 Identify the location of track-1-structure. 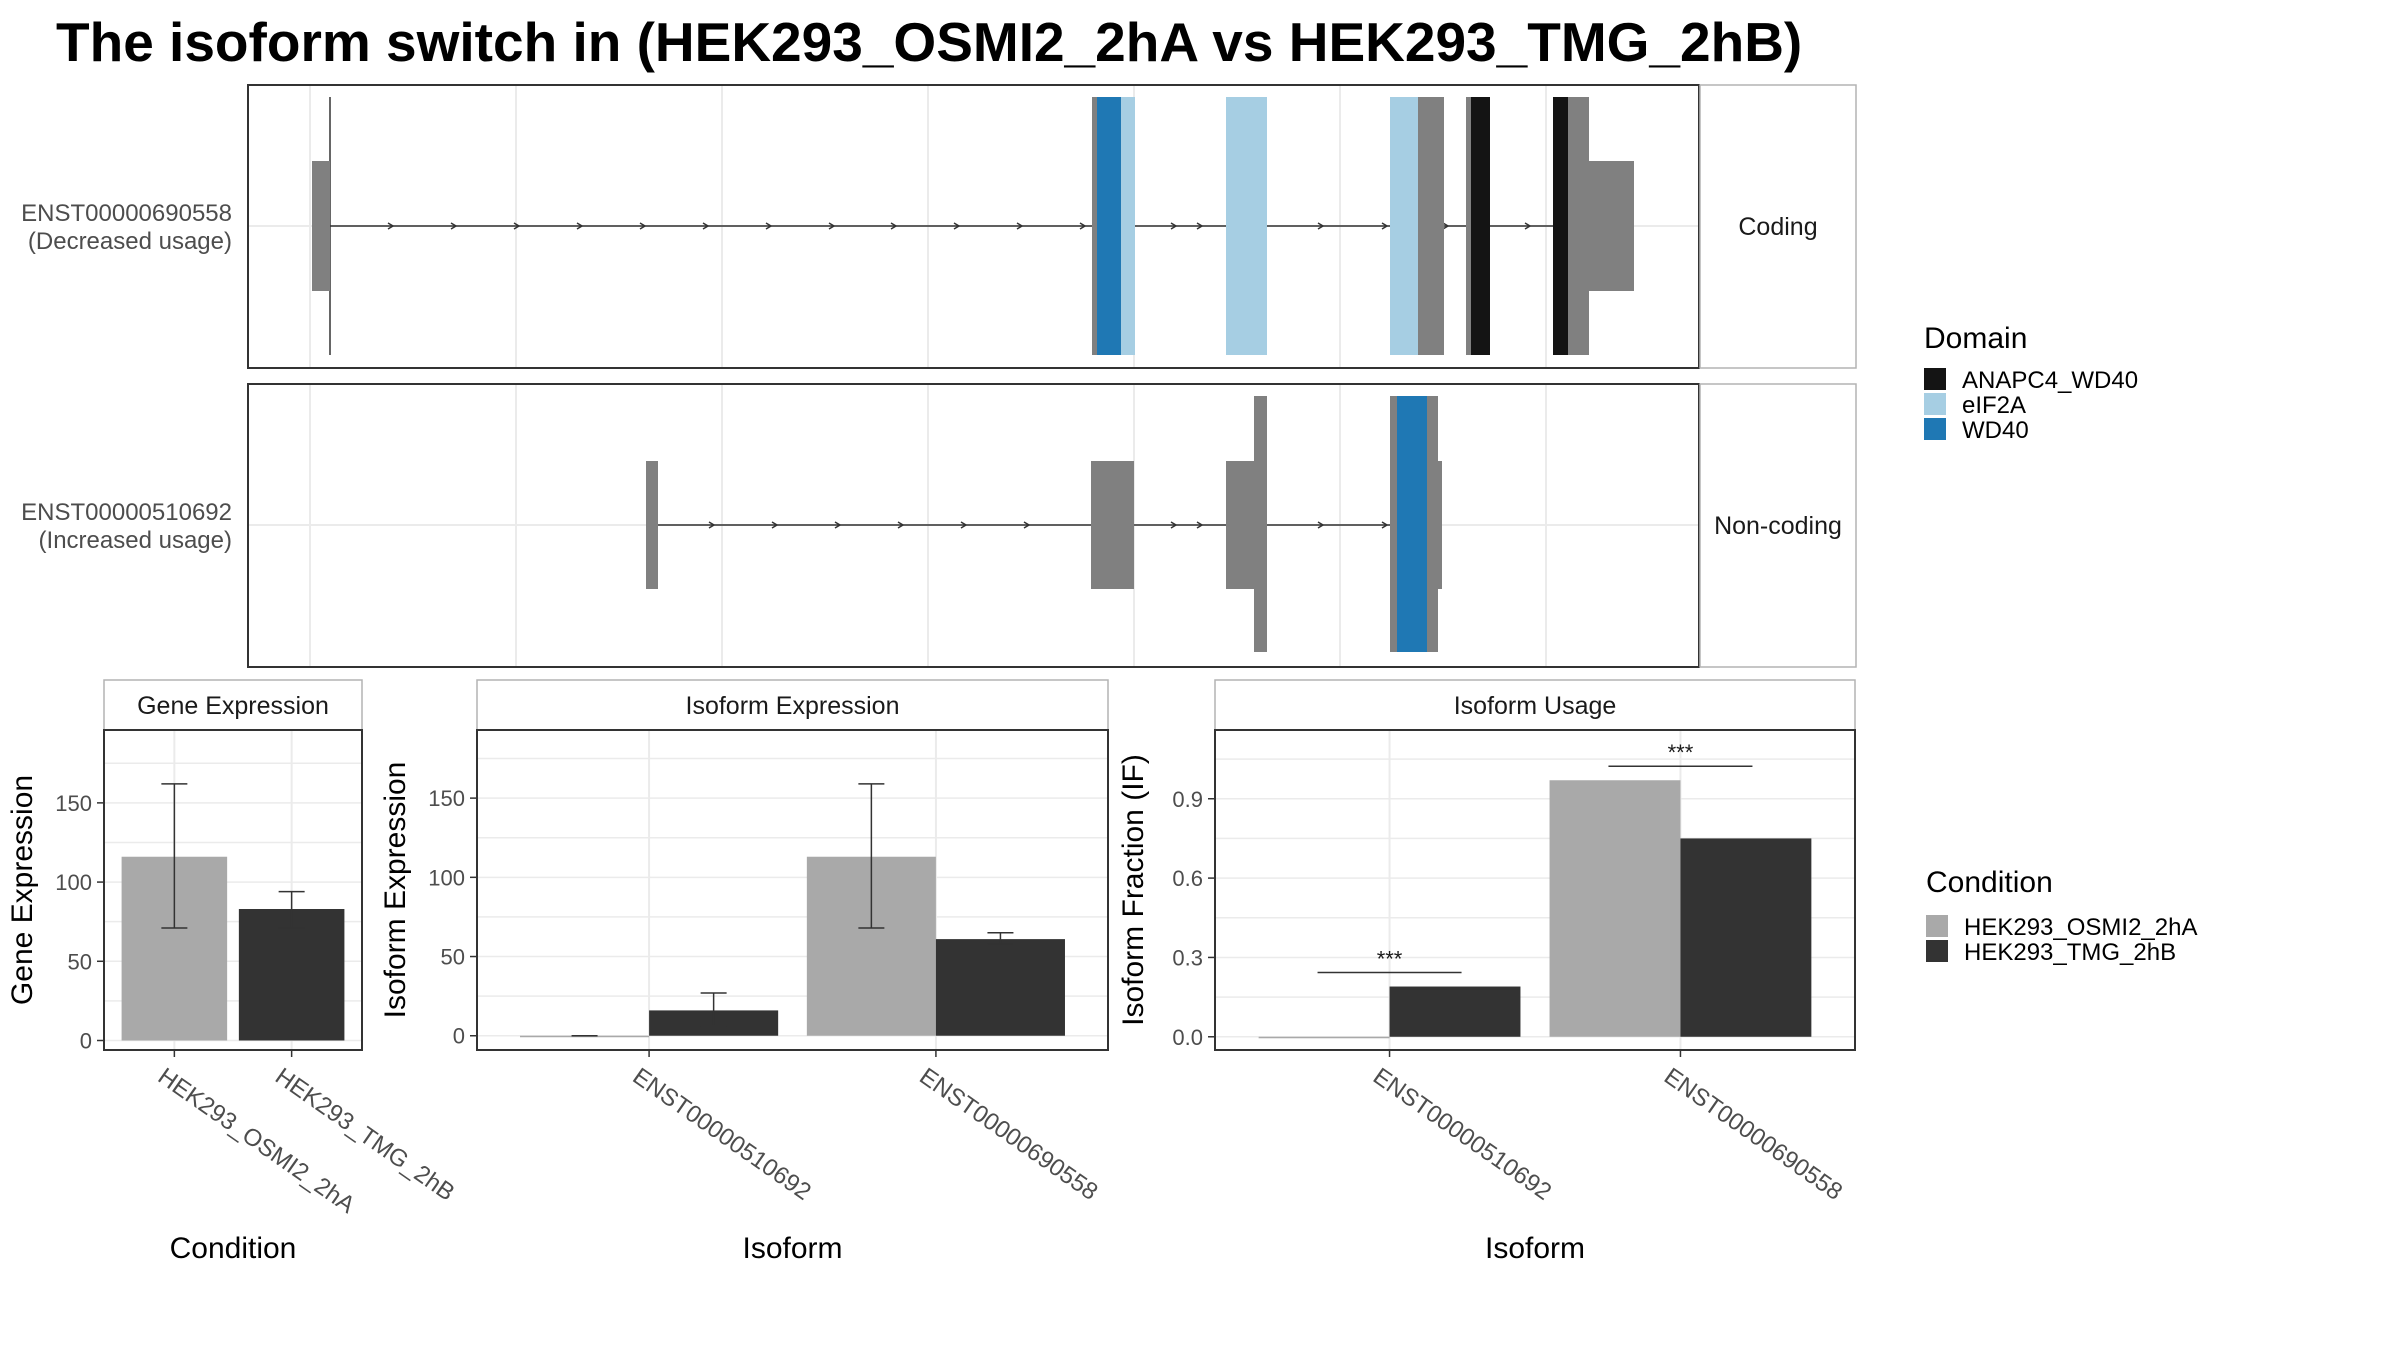
(973, 226).